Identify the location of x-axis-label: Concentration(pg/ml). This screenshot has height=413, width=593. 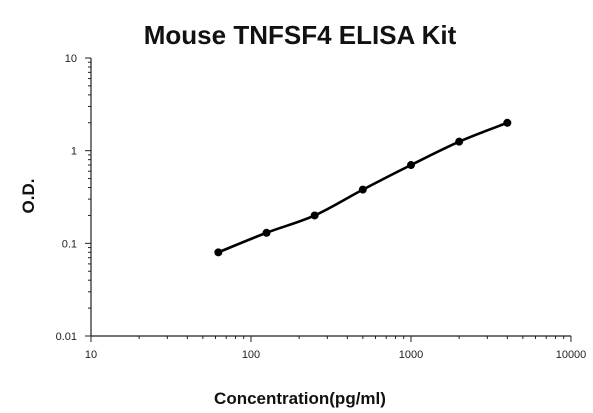
(300, 398).